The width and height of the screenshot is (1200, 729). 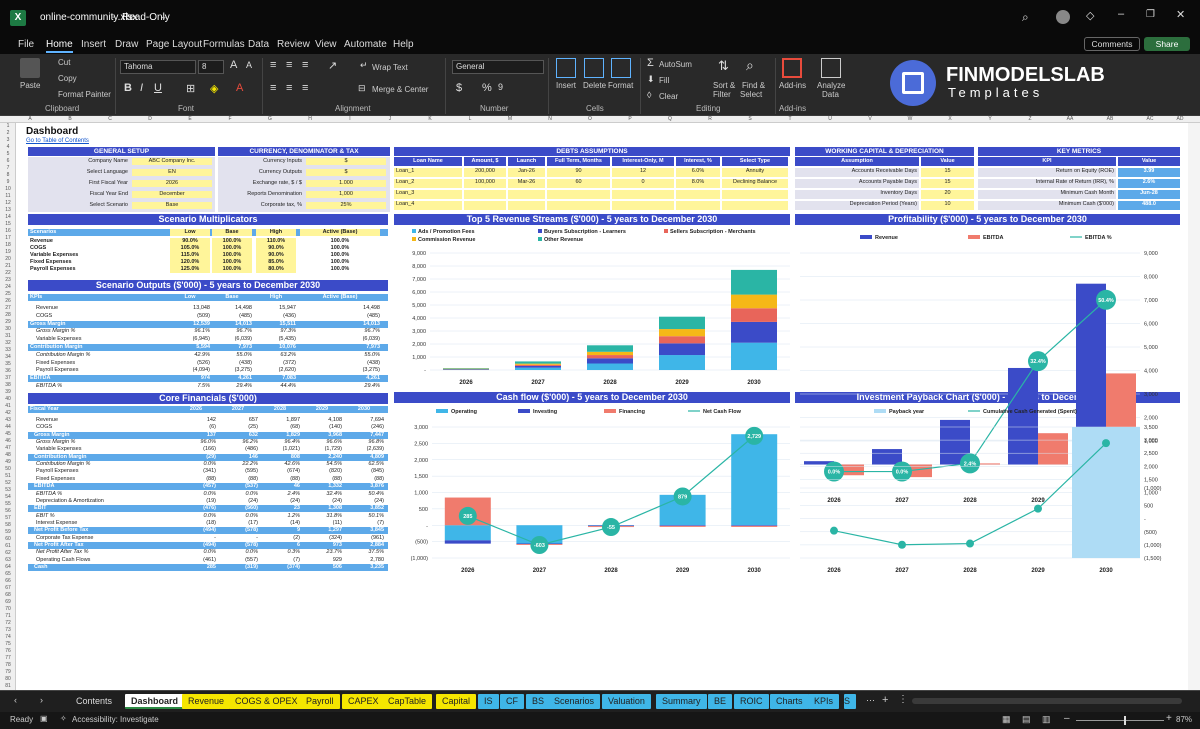 I want to click on row-header: 9, so click(x=8, y=182).